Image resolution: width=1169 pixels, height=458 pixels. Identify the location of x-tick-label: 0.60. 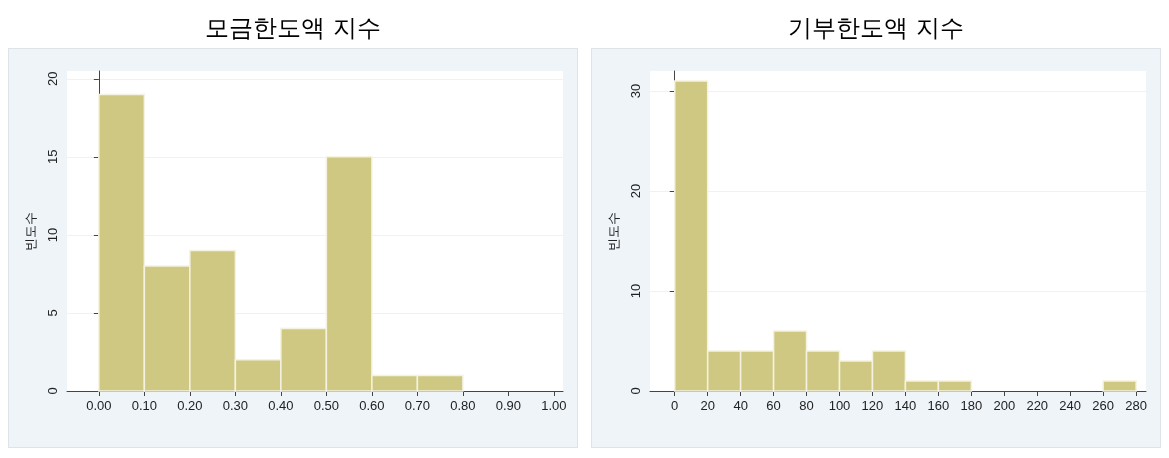
(372, 405).